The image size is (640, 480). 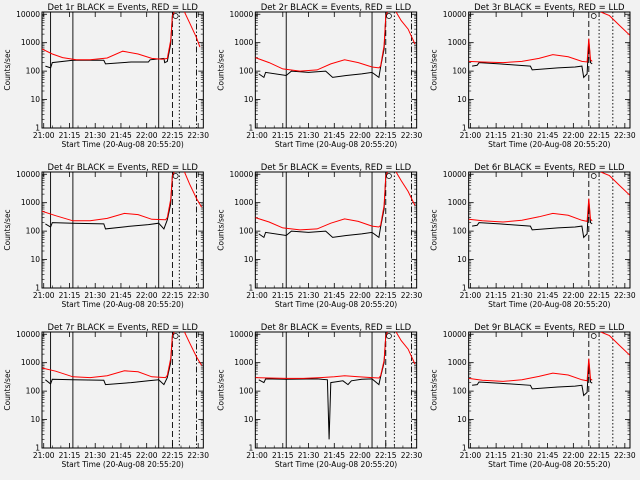 I want to click on plot-title: Det 7r BLACK = Events, RED = LLD, so click(x=122, y=328).